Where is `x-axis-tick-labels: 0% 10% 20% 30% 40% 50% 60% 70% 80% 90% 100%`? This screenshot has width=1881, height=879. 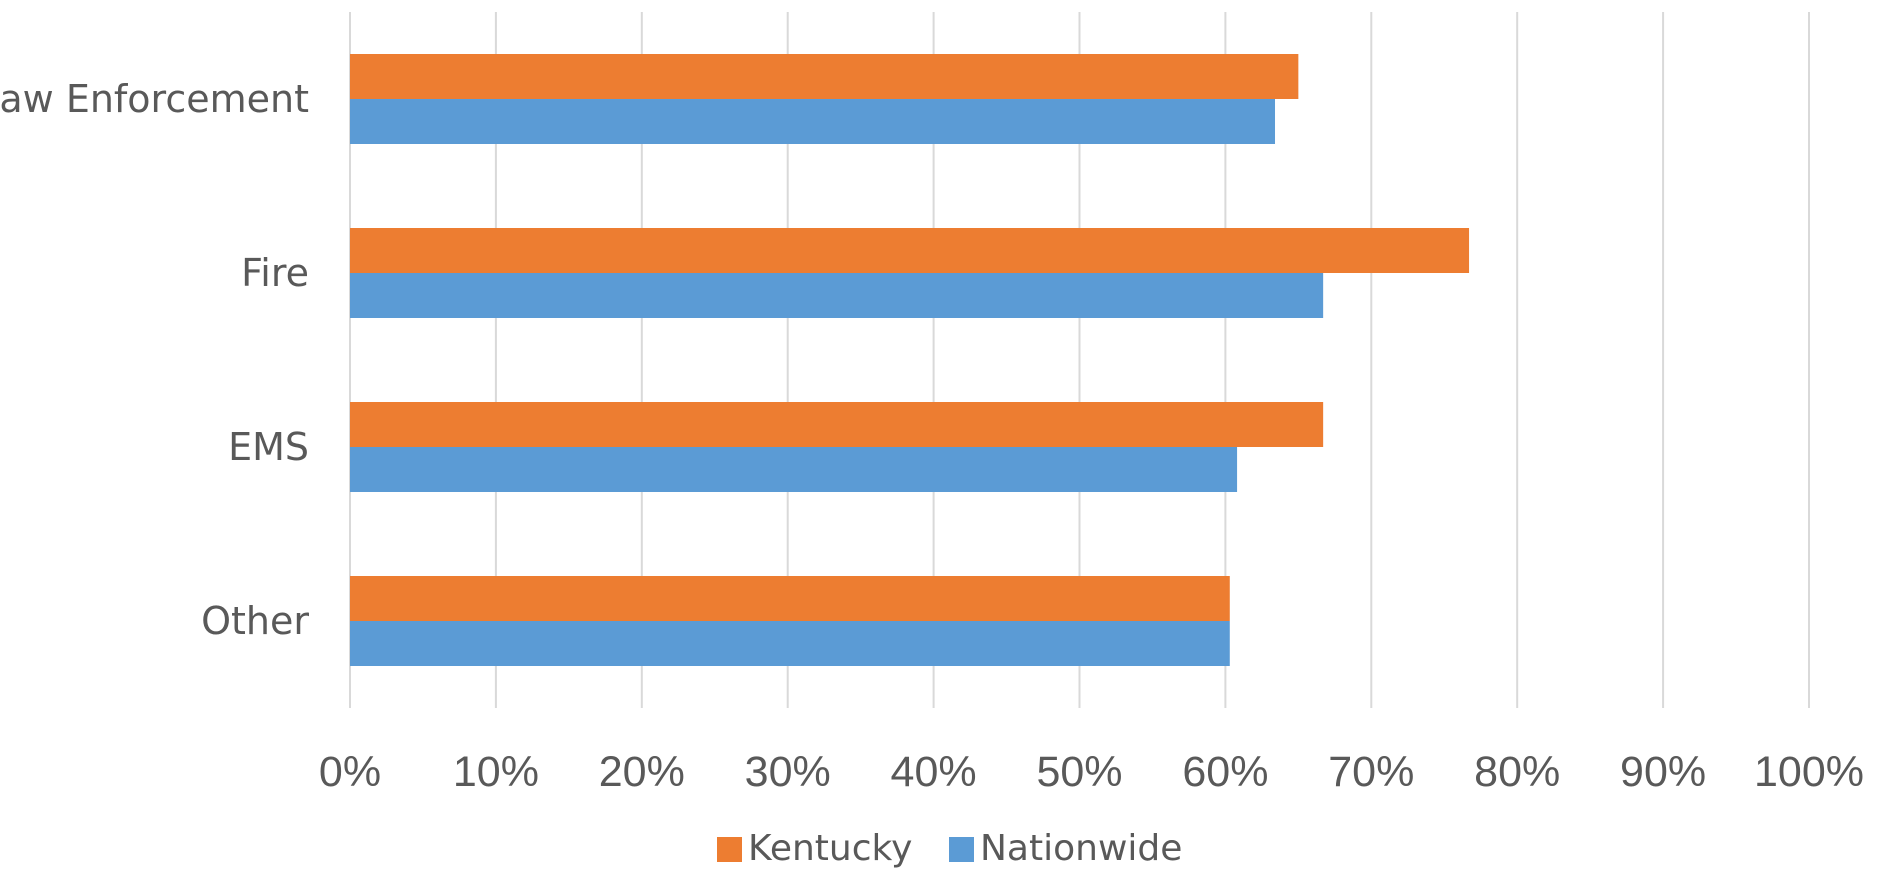 x-axis-tick-labels: 0% 10% 20% 30% 40% 50% 60% 70% 80% 90% 100% is located at coordinates (1091, 772).